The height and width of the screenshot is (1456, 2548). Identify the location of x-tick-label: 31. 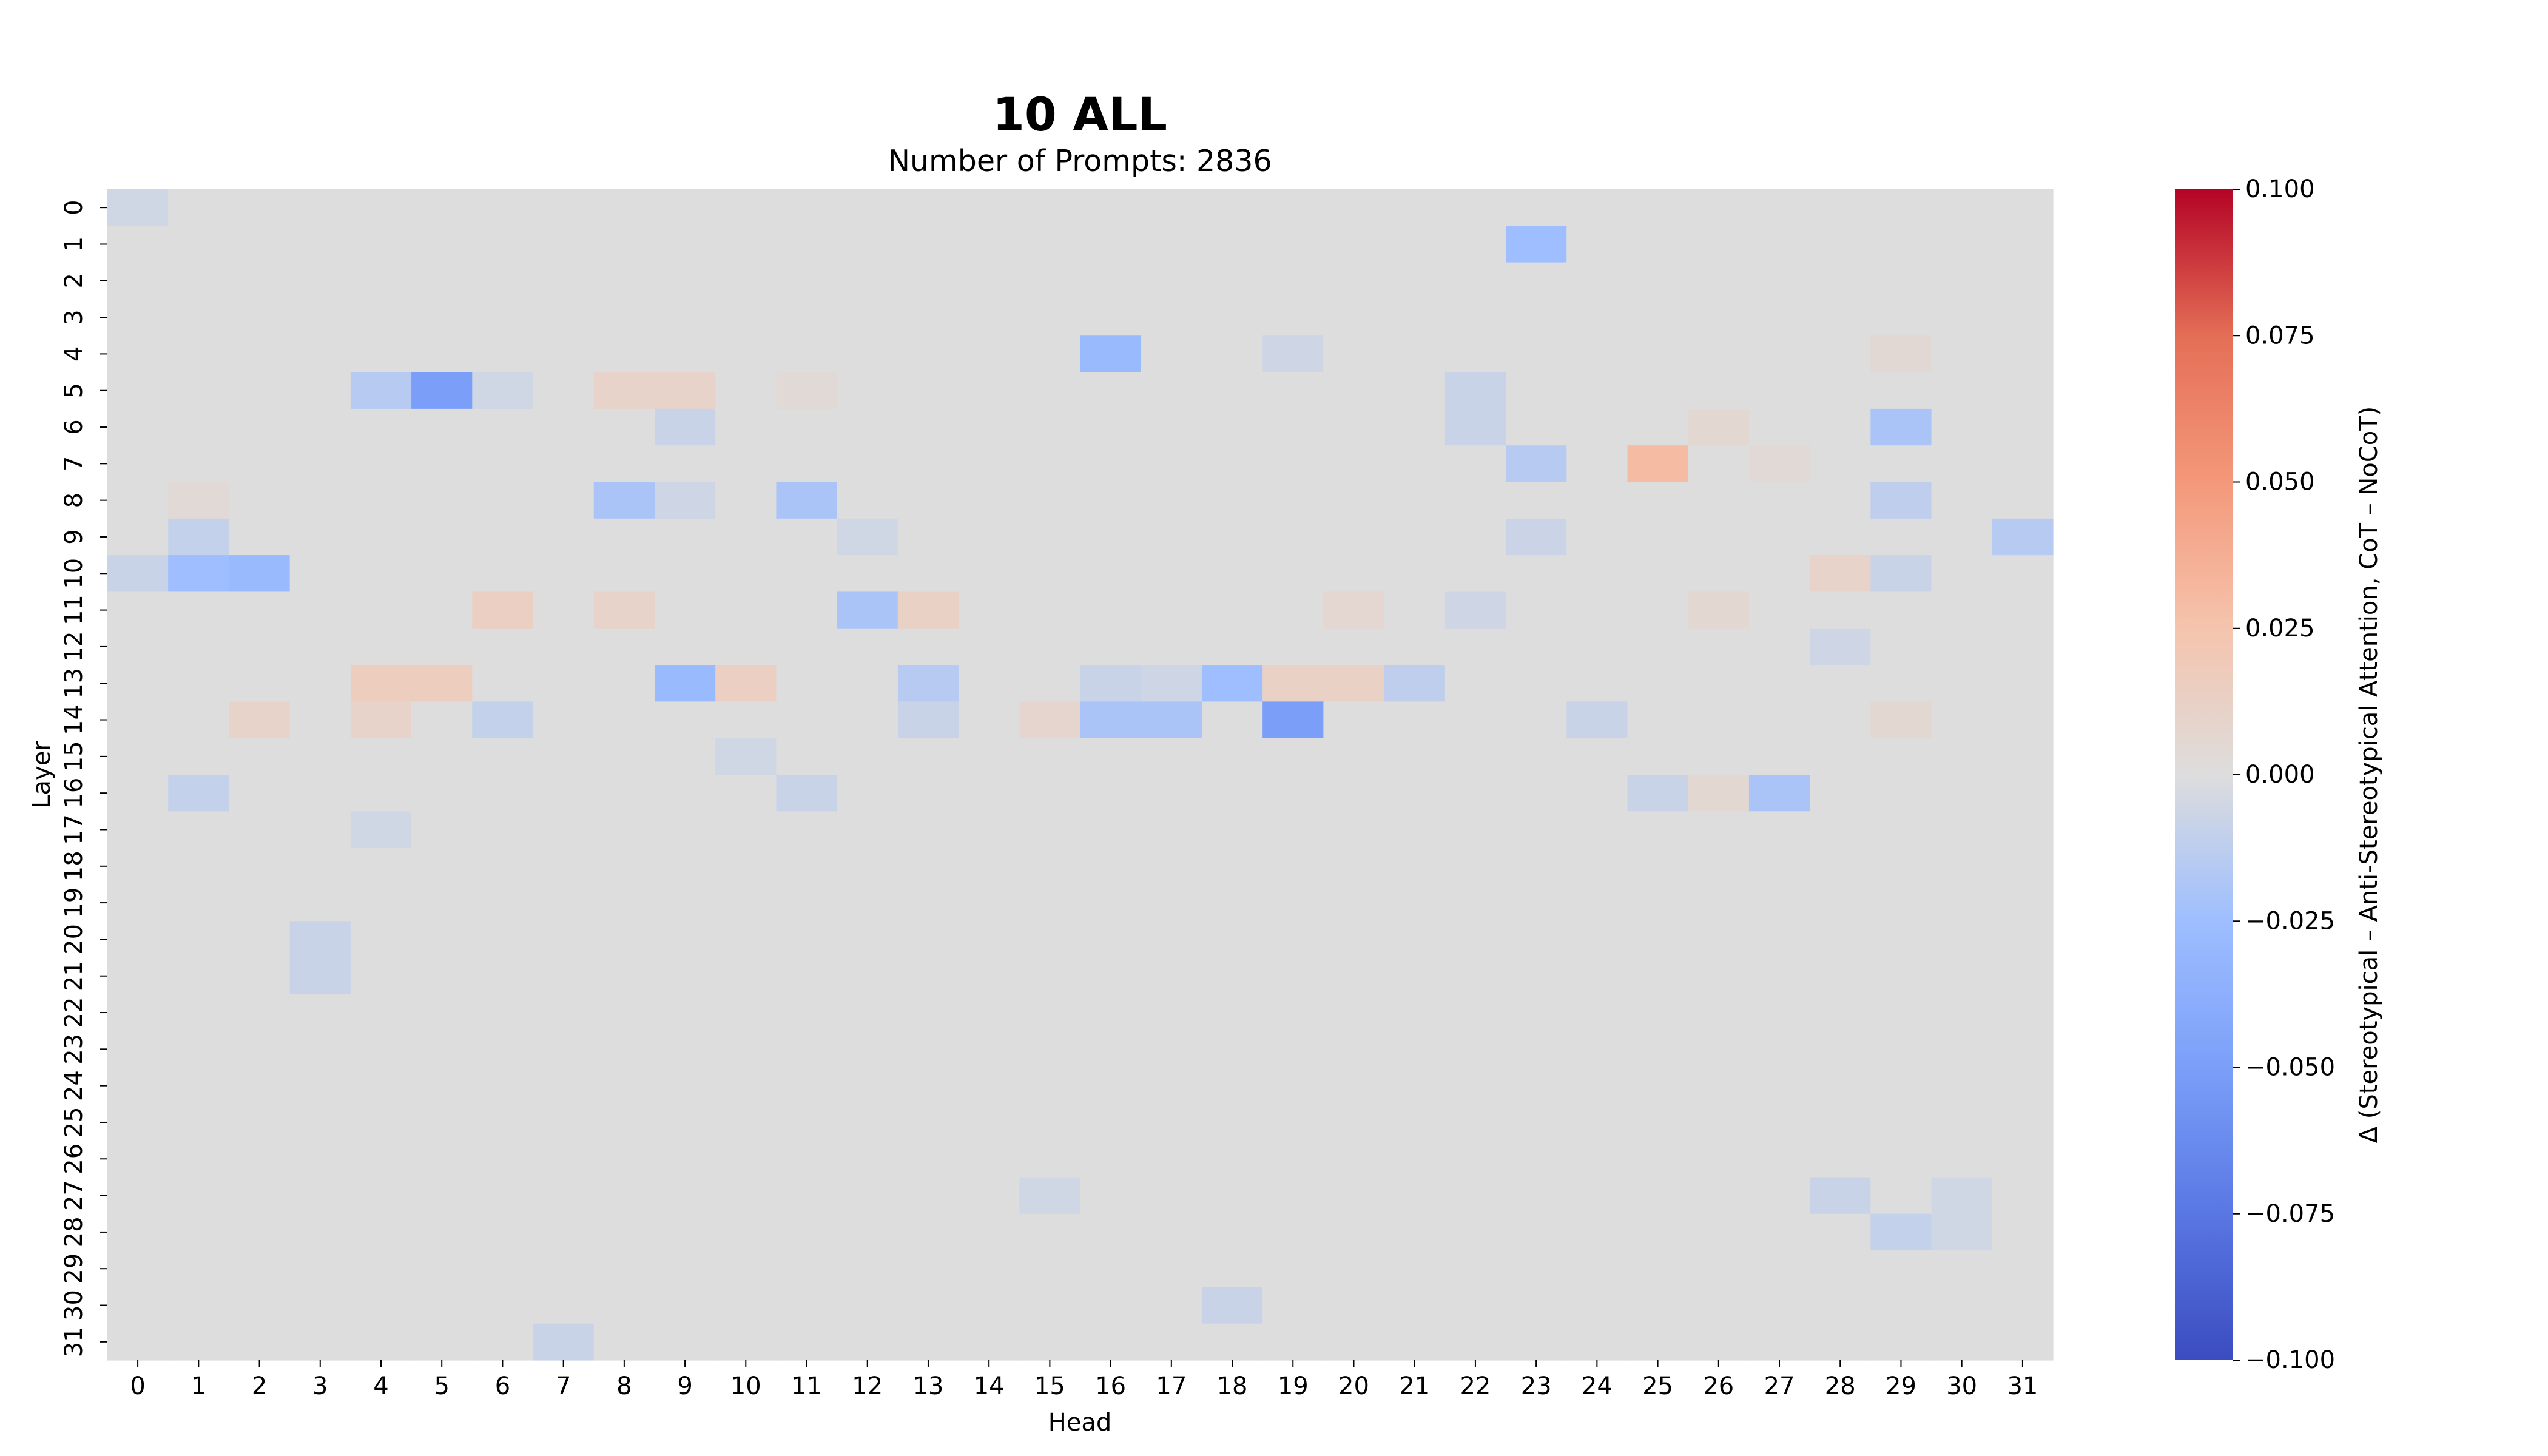
(2022, 1386).